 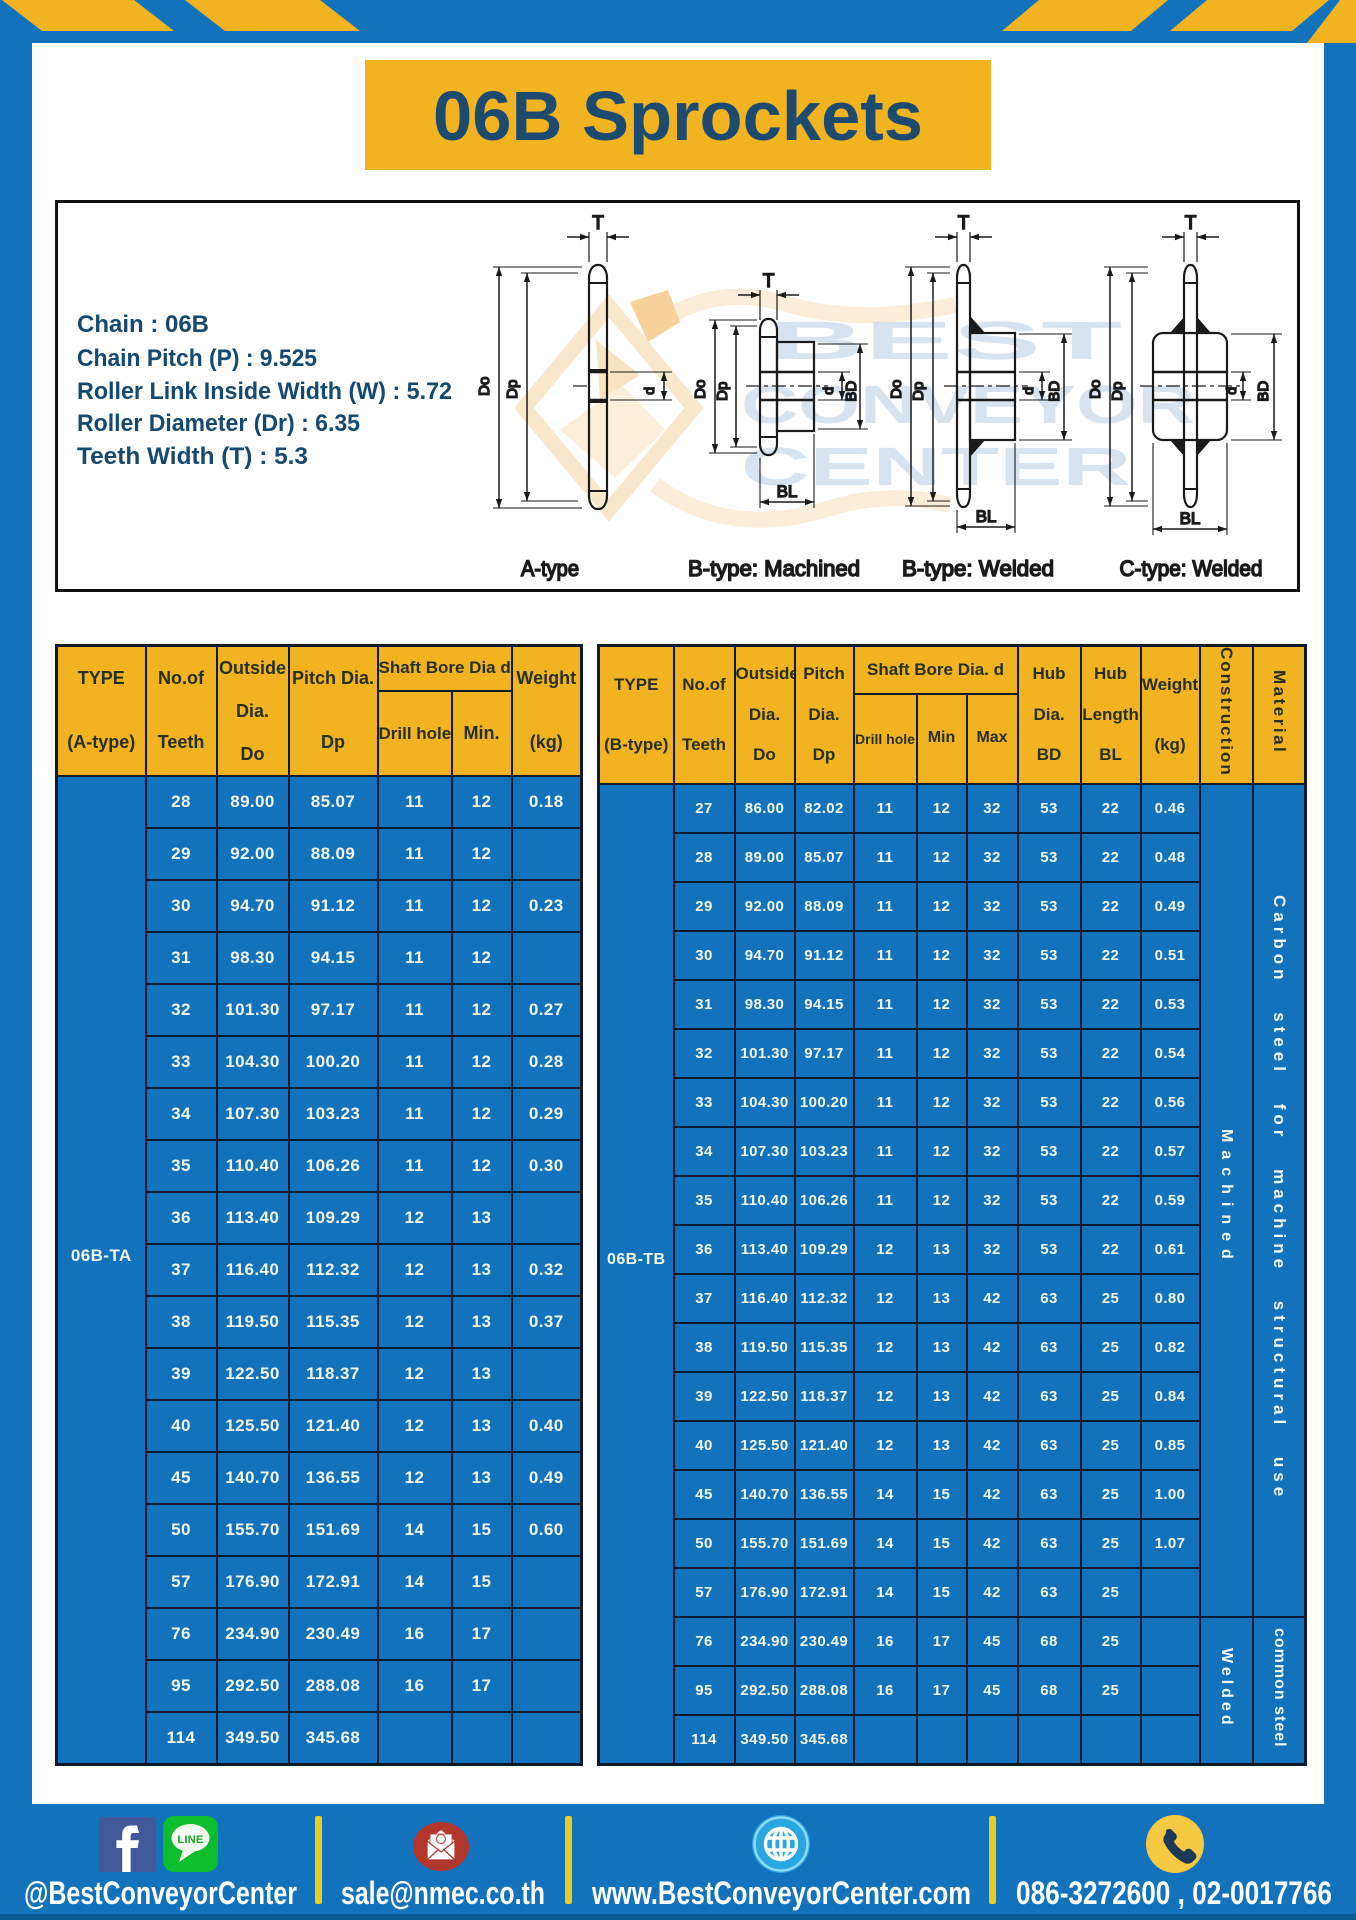 What do you see at coordinates (1191, 568) in the screenshot?
I see `svg-text: C-type: Welded` at bounding box center [1191, 568].